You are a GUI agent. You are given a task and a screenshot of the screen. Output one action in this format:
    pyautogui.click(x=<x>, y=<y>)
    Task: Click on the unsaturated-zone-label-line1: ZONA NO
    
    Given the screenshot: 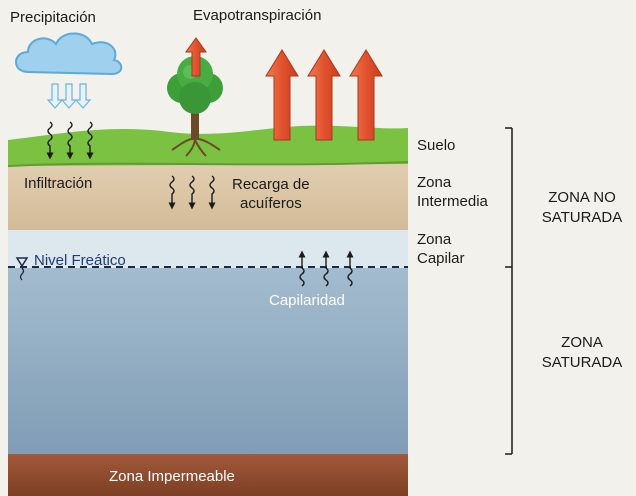 What is the action you would take?
    pyautogui.click(x=582, y=197)
    